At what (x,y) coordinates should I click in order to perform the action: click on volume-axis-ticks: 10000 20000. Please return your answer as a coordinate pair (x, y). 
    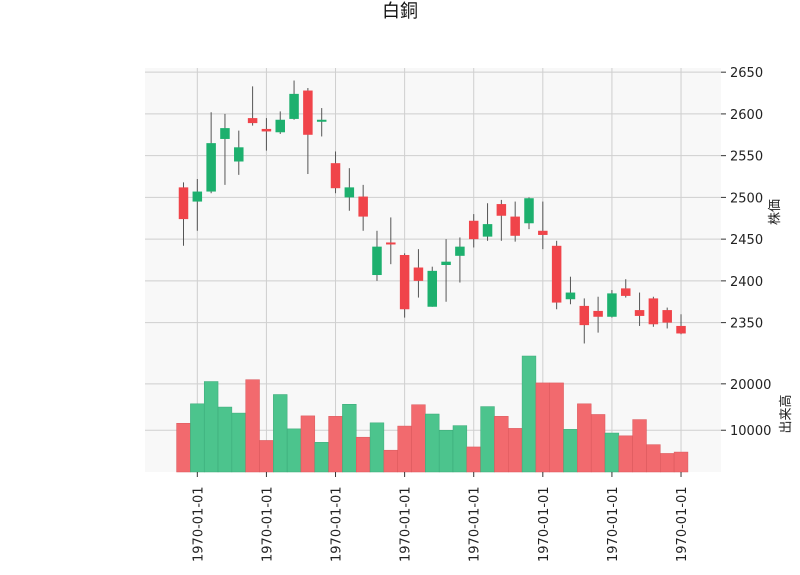
    Looking at the image, I should click on (746, 408).